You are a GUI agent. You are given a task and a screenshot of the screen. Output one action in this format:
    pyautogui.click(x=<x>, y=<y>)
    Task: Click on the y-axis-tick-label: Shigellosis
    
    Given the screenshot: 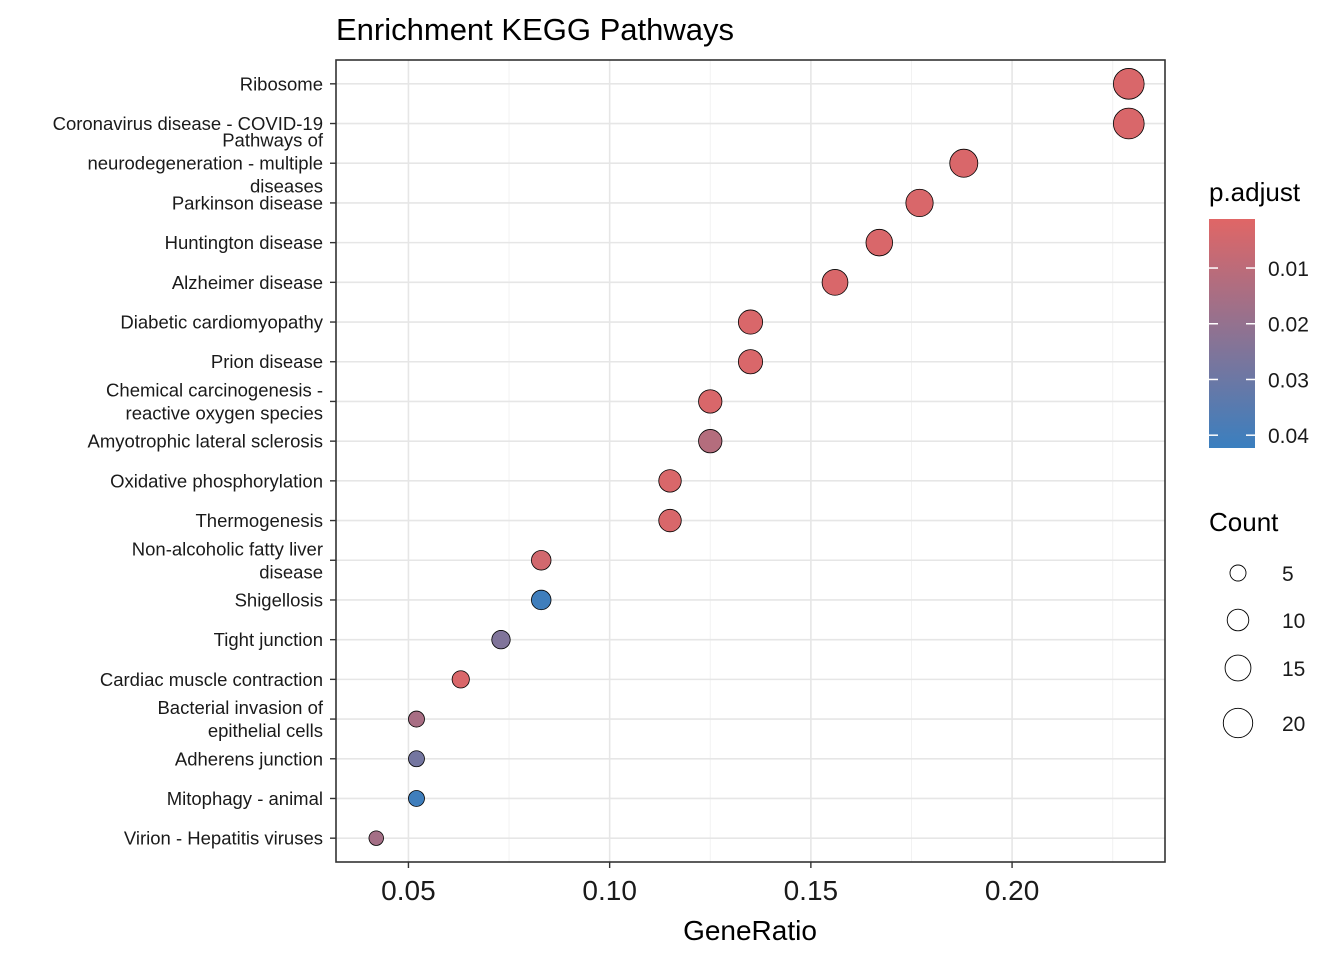 What is the action you would take?
    pyautogui.click(x=279, y=599)
    